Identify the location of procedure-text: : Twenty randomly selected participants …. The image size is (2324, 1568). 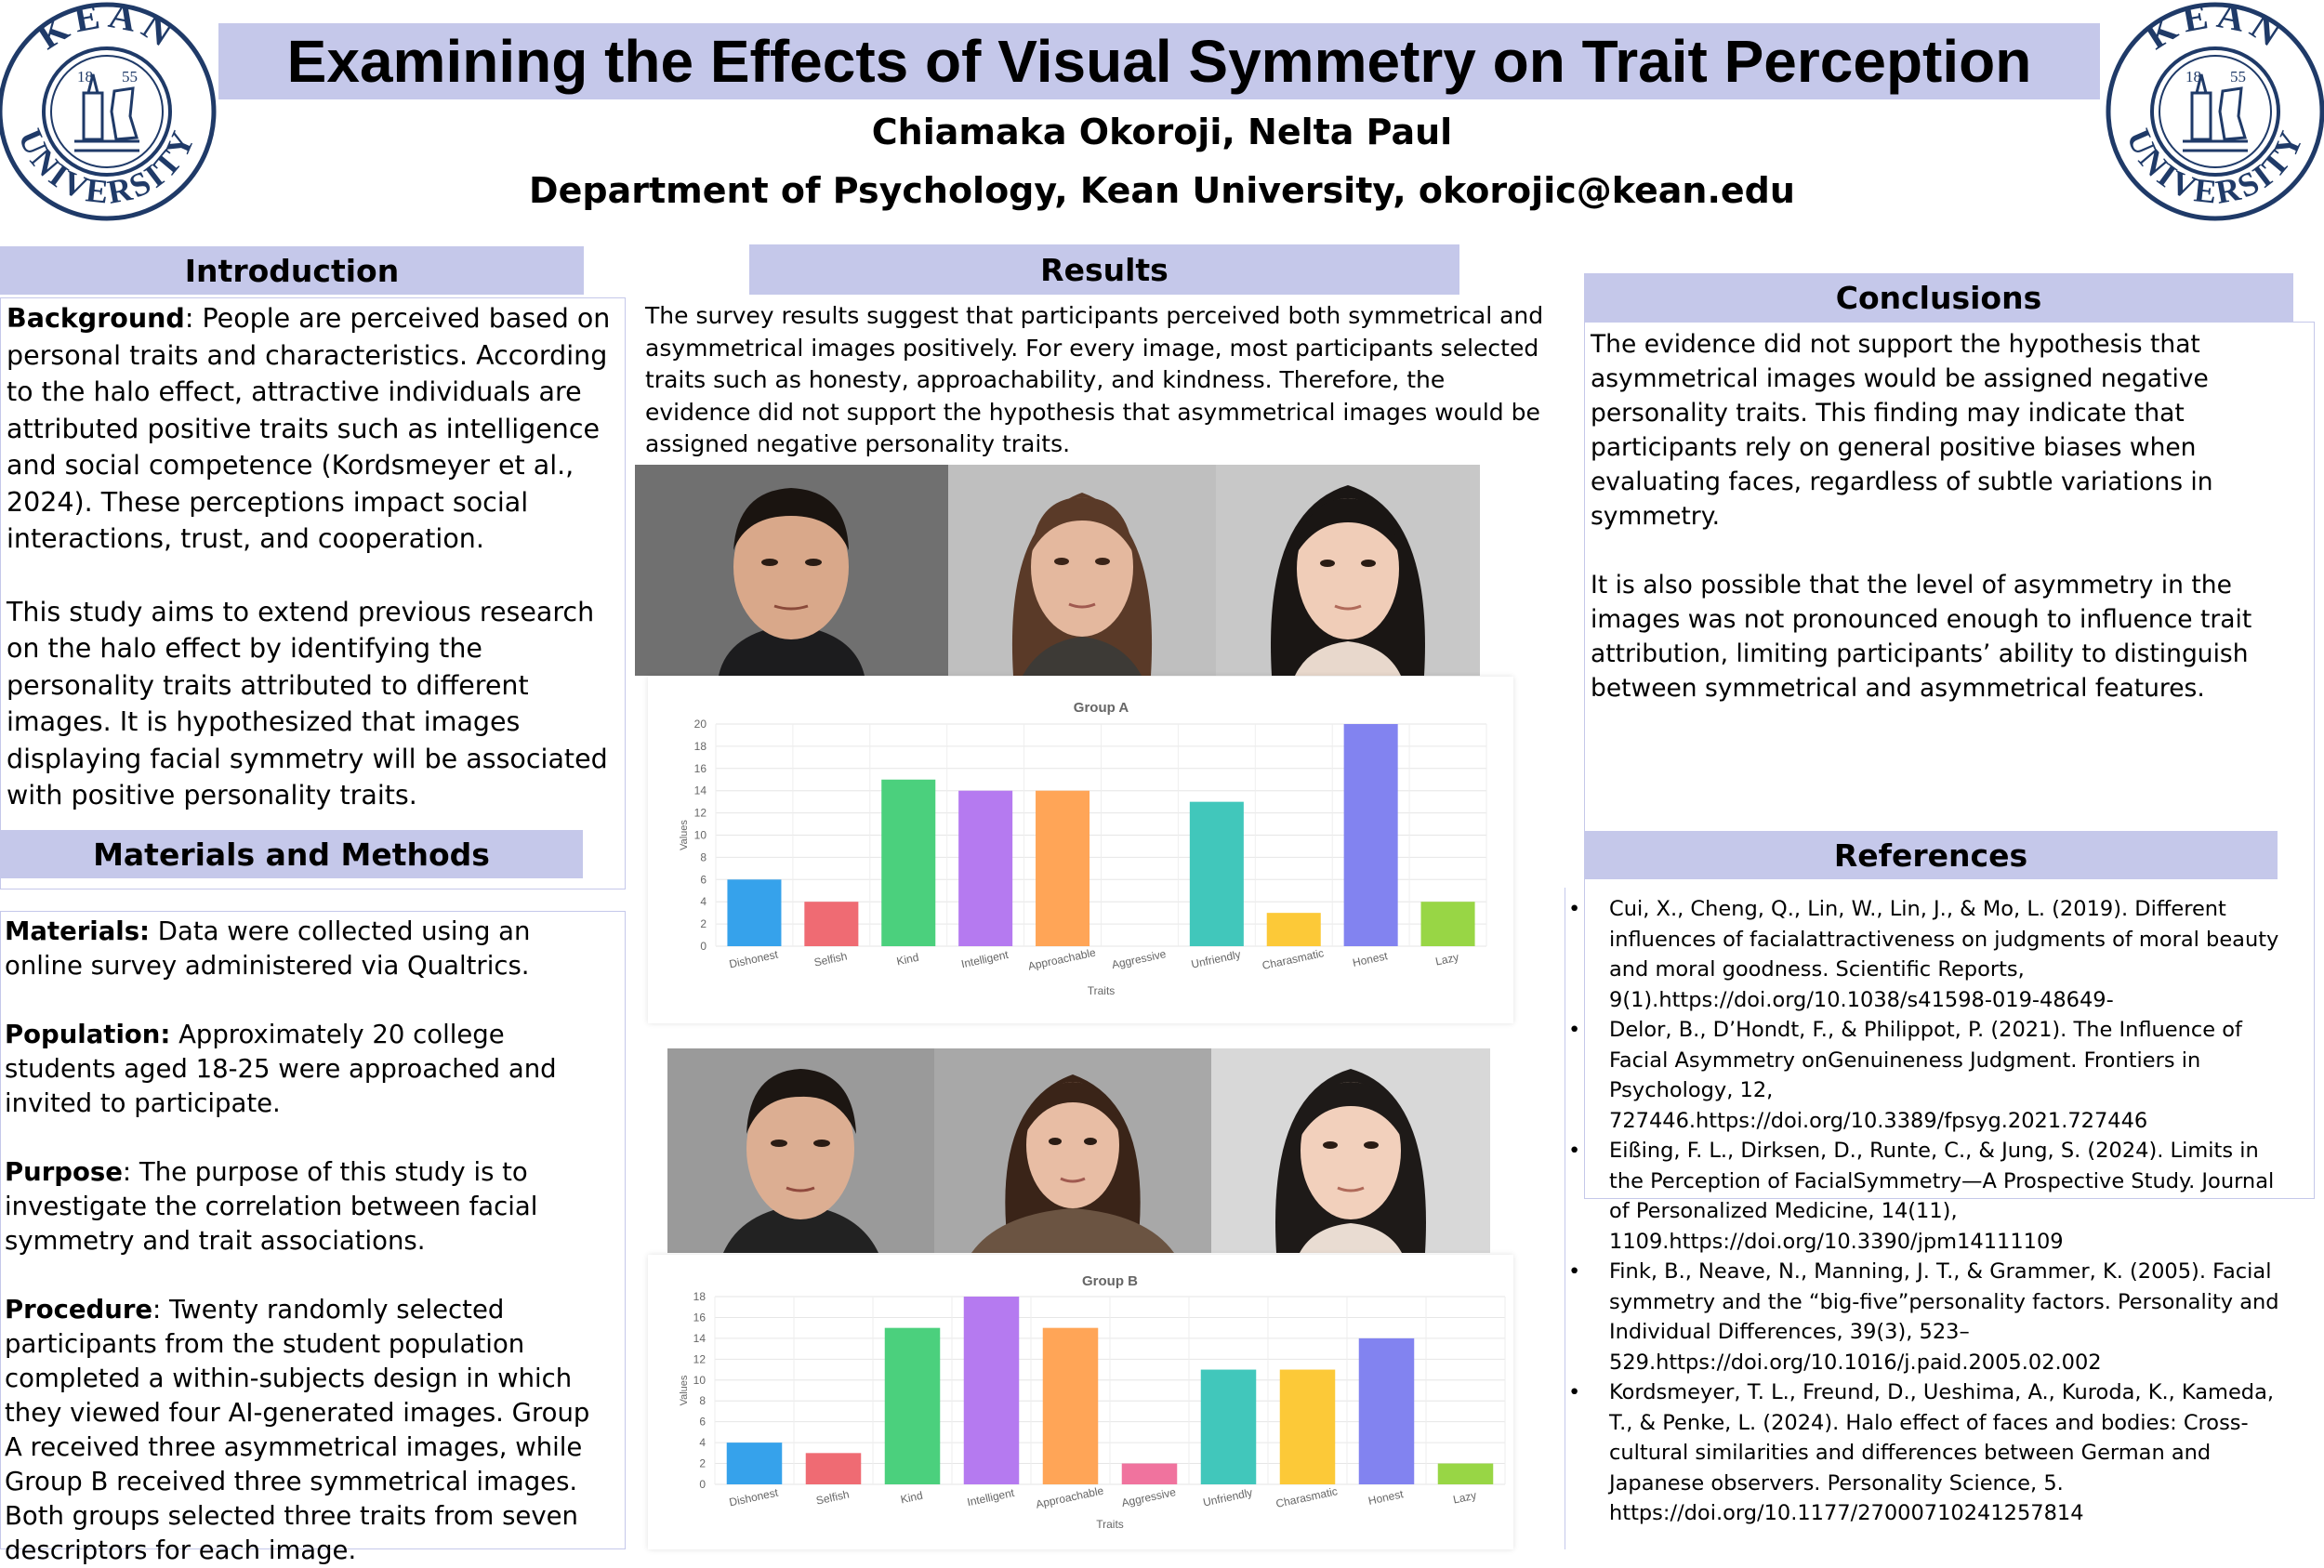
(297, 1430).